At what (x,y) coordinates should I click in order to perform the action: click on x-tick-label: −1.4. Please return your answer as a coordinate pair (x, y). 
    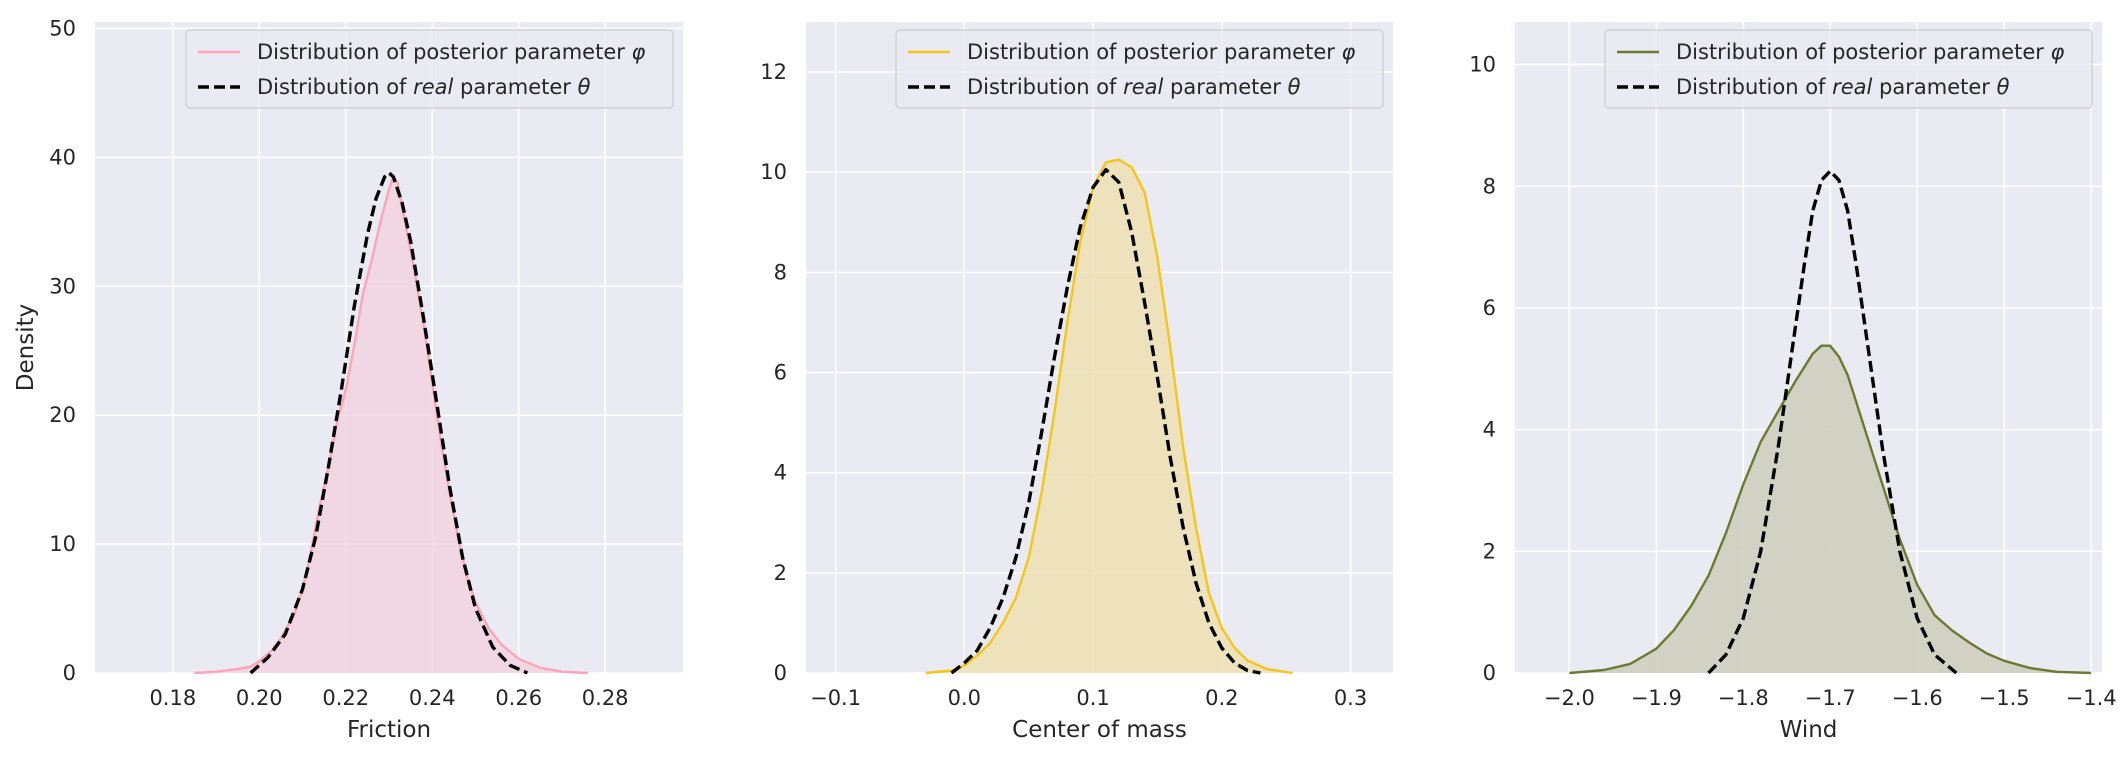
    Looking at the image, I should click on (2091, 698).